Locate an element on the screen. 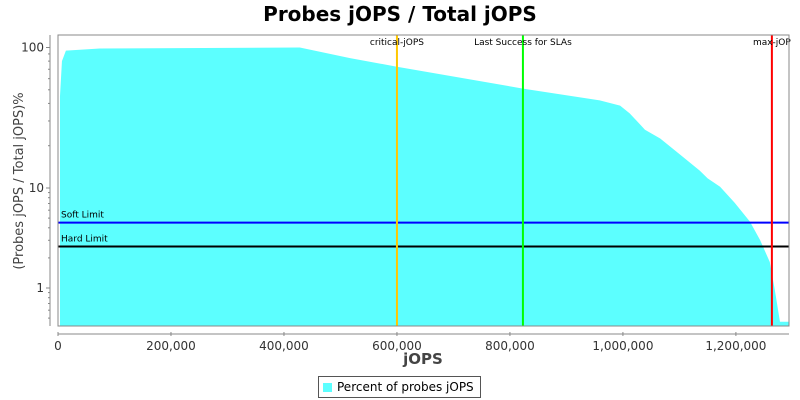  legend-label: Percent of probes jOPS is located at coordinates (405, 387).